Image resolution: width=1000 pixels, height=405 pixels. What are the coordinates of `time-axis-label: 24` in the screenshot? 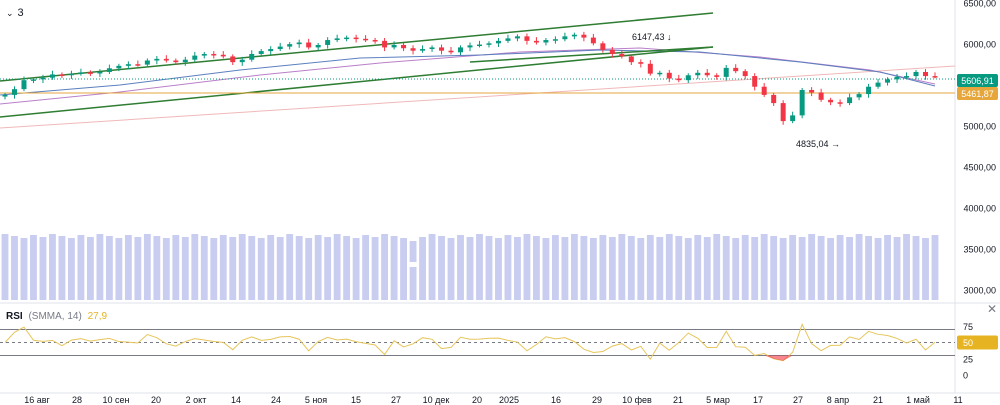 It's located at (276, 400).